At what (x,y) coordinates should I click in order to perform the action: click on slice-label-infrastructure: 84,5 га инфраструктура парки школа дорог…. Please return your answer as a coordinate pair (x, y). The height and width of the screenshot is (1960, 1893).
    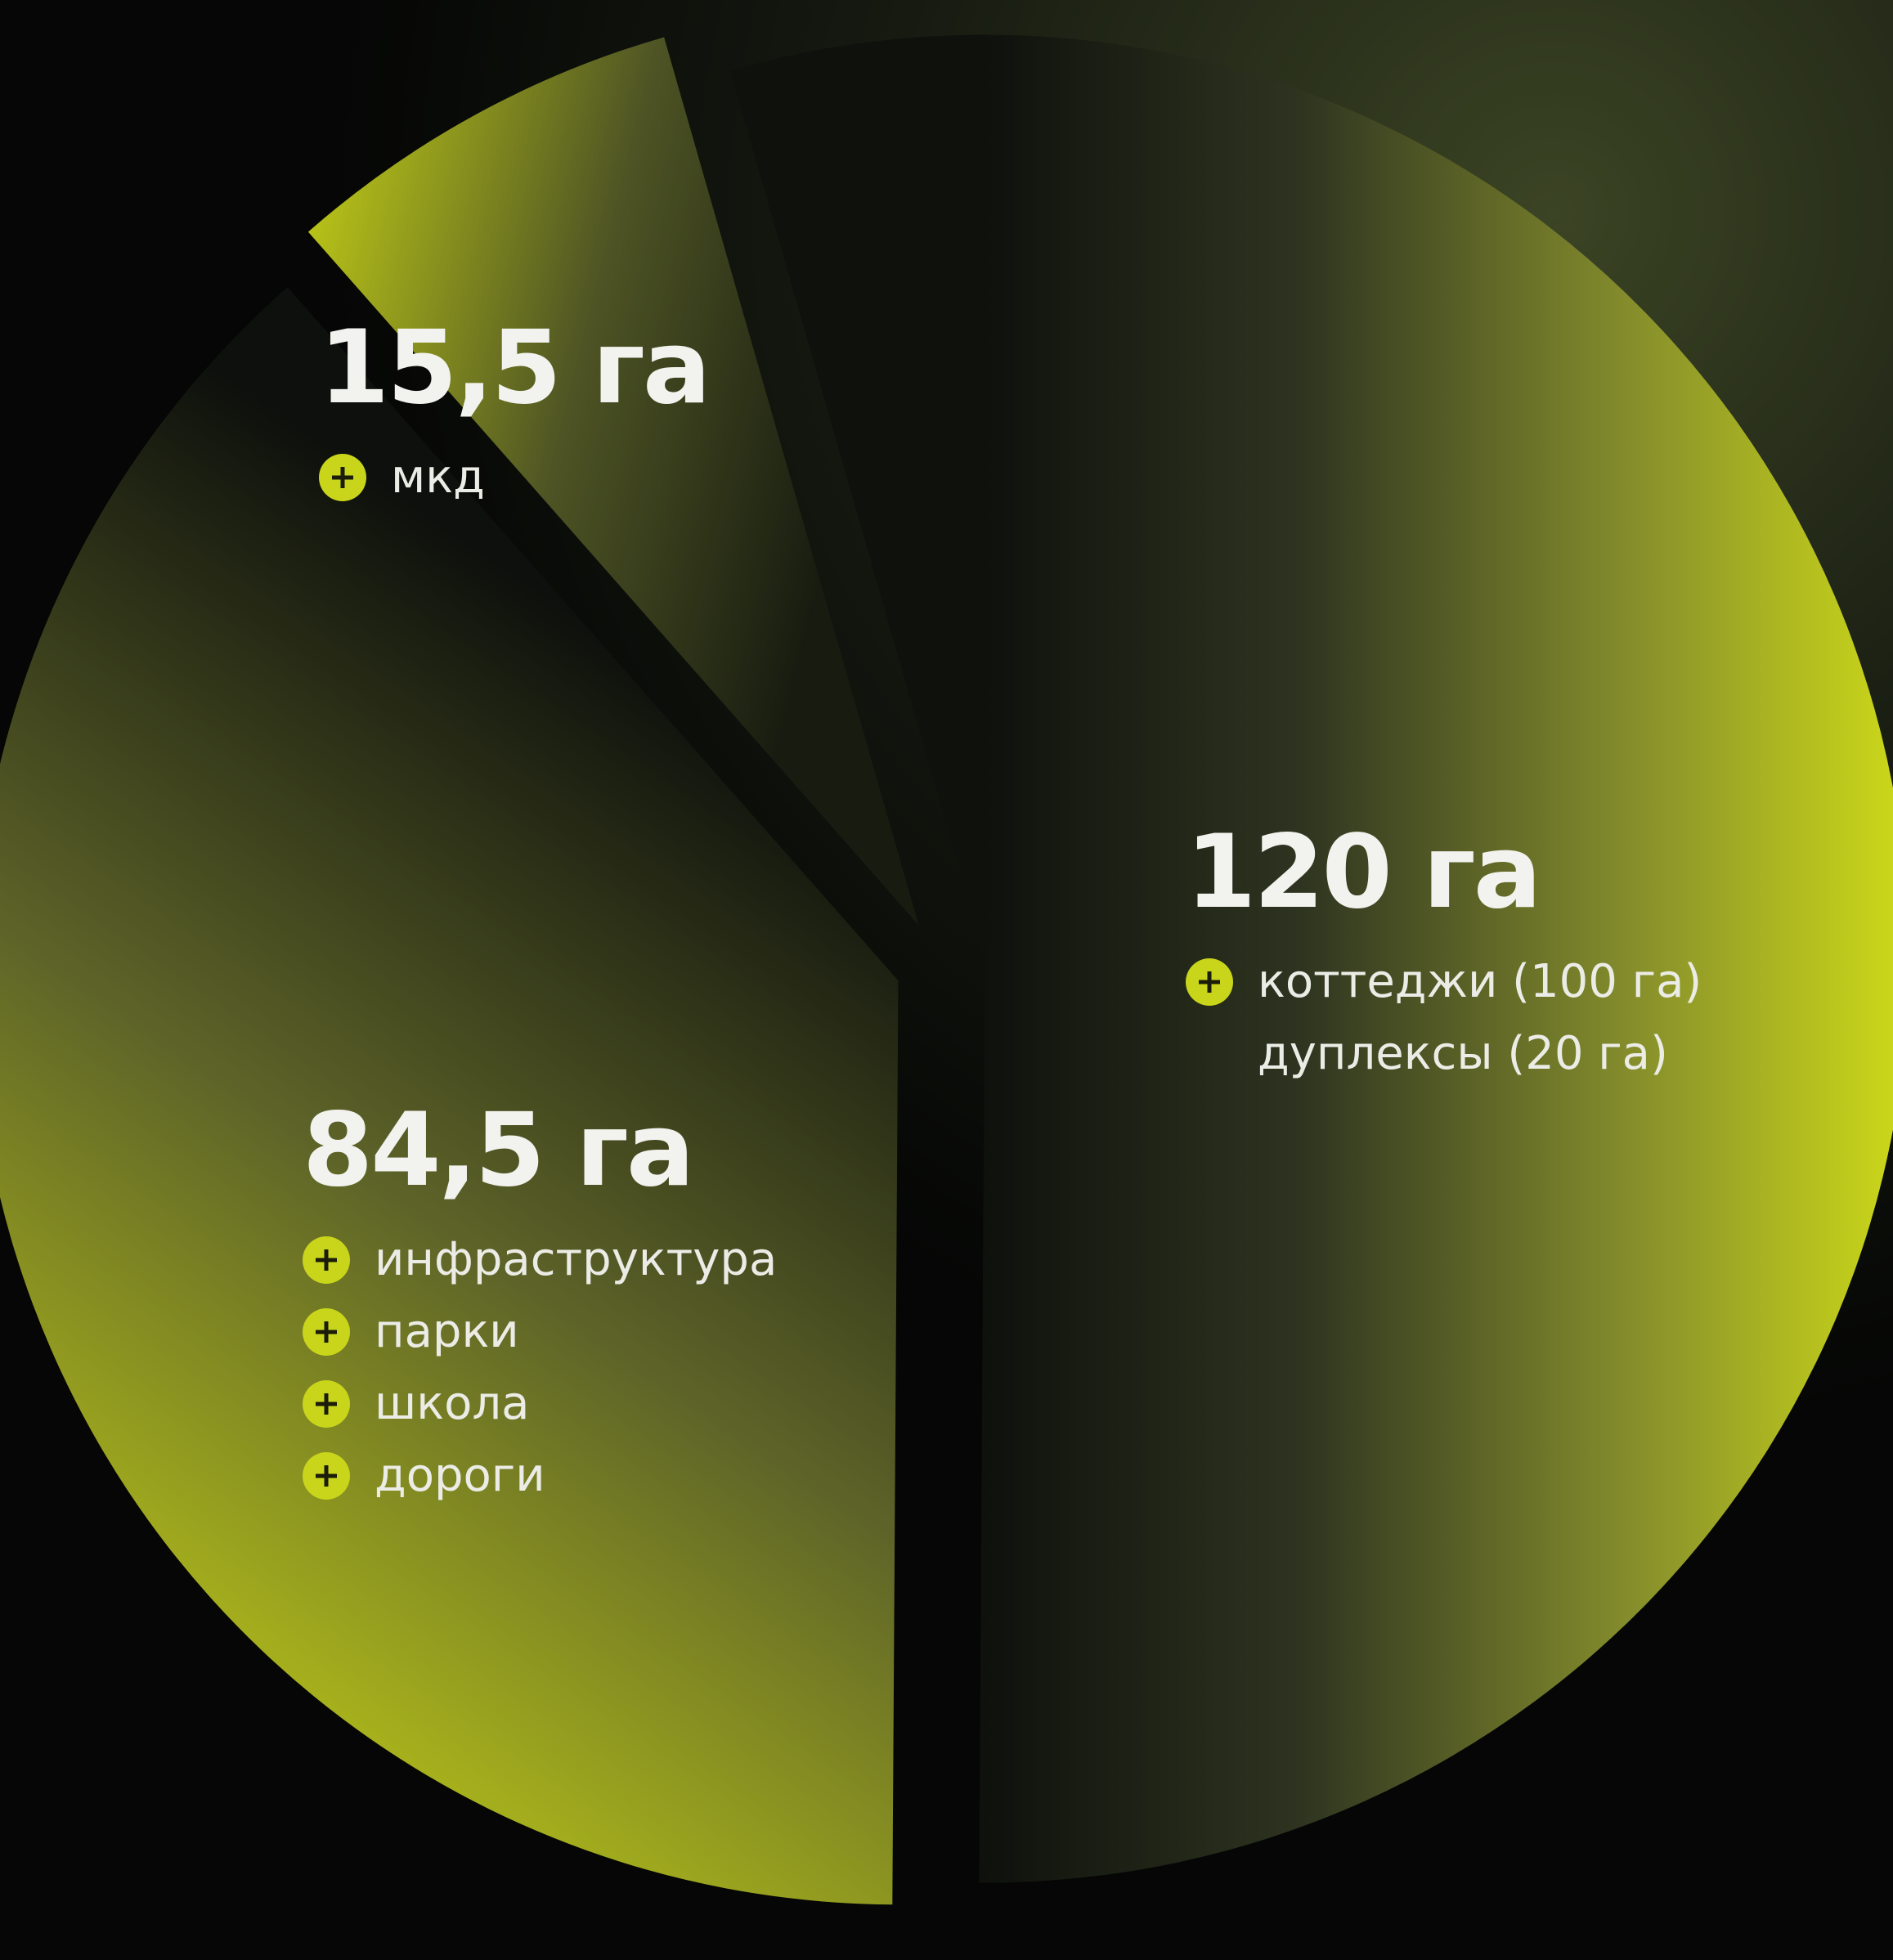
    Looking at the image, I should click on (540, 1306).